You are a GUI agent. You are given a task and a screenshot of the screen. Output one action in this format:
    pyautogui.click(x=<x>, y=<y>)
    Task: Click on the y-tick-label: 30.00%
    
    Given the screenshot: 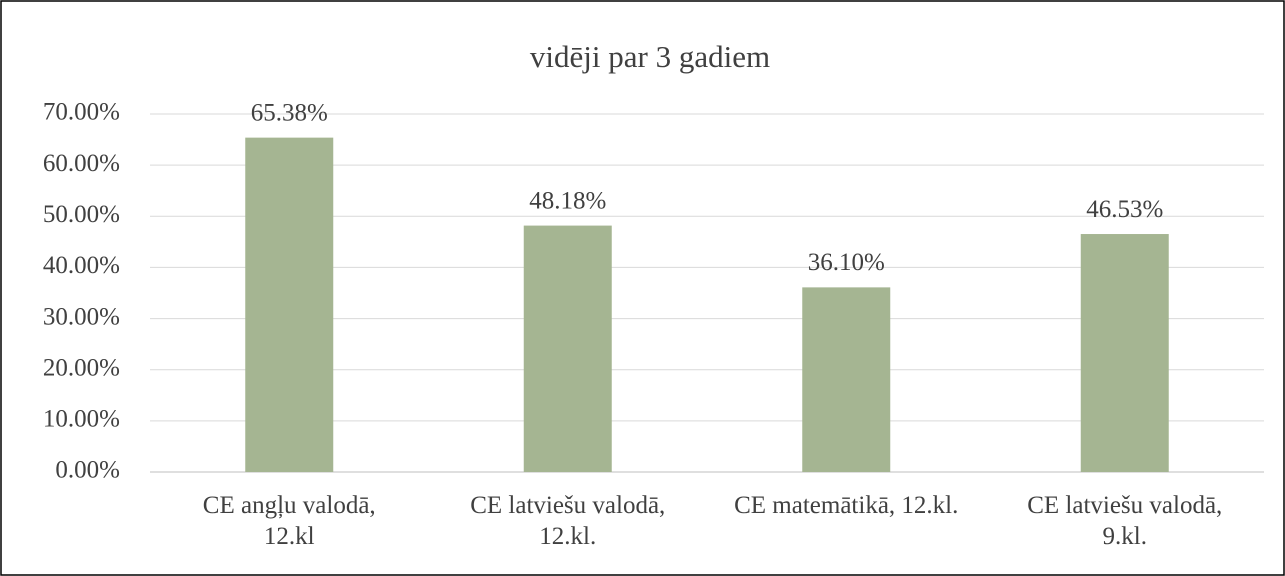 What is the action you would take?
    pyautogui.click(x=81, y=316)
    